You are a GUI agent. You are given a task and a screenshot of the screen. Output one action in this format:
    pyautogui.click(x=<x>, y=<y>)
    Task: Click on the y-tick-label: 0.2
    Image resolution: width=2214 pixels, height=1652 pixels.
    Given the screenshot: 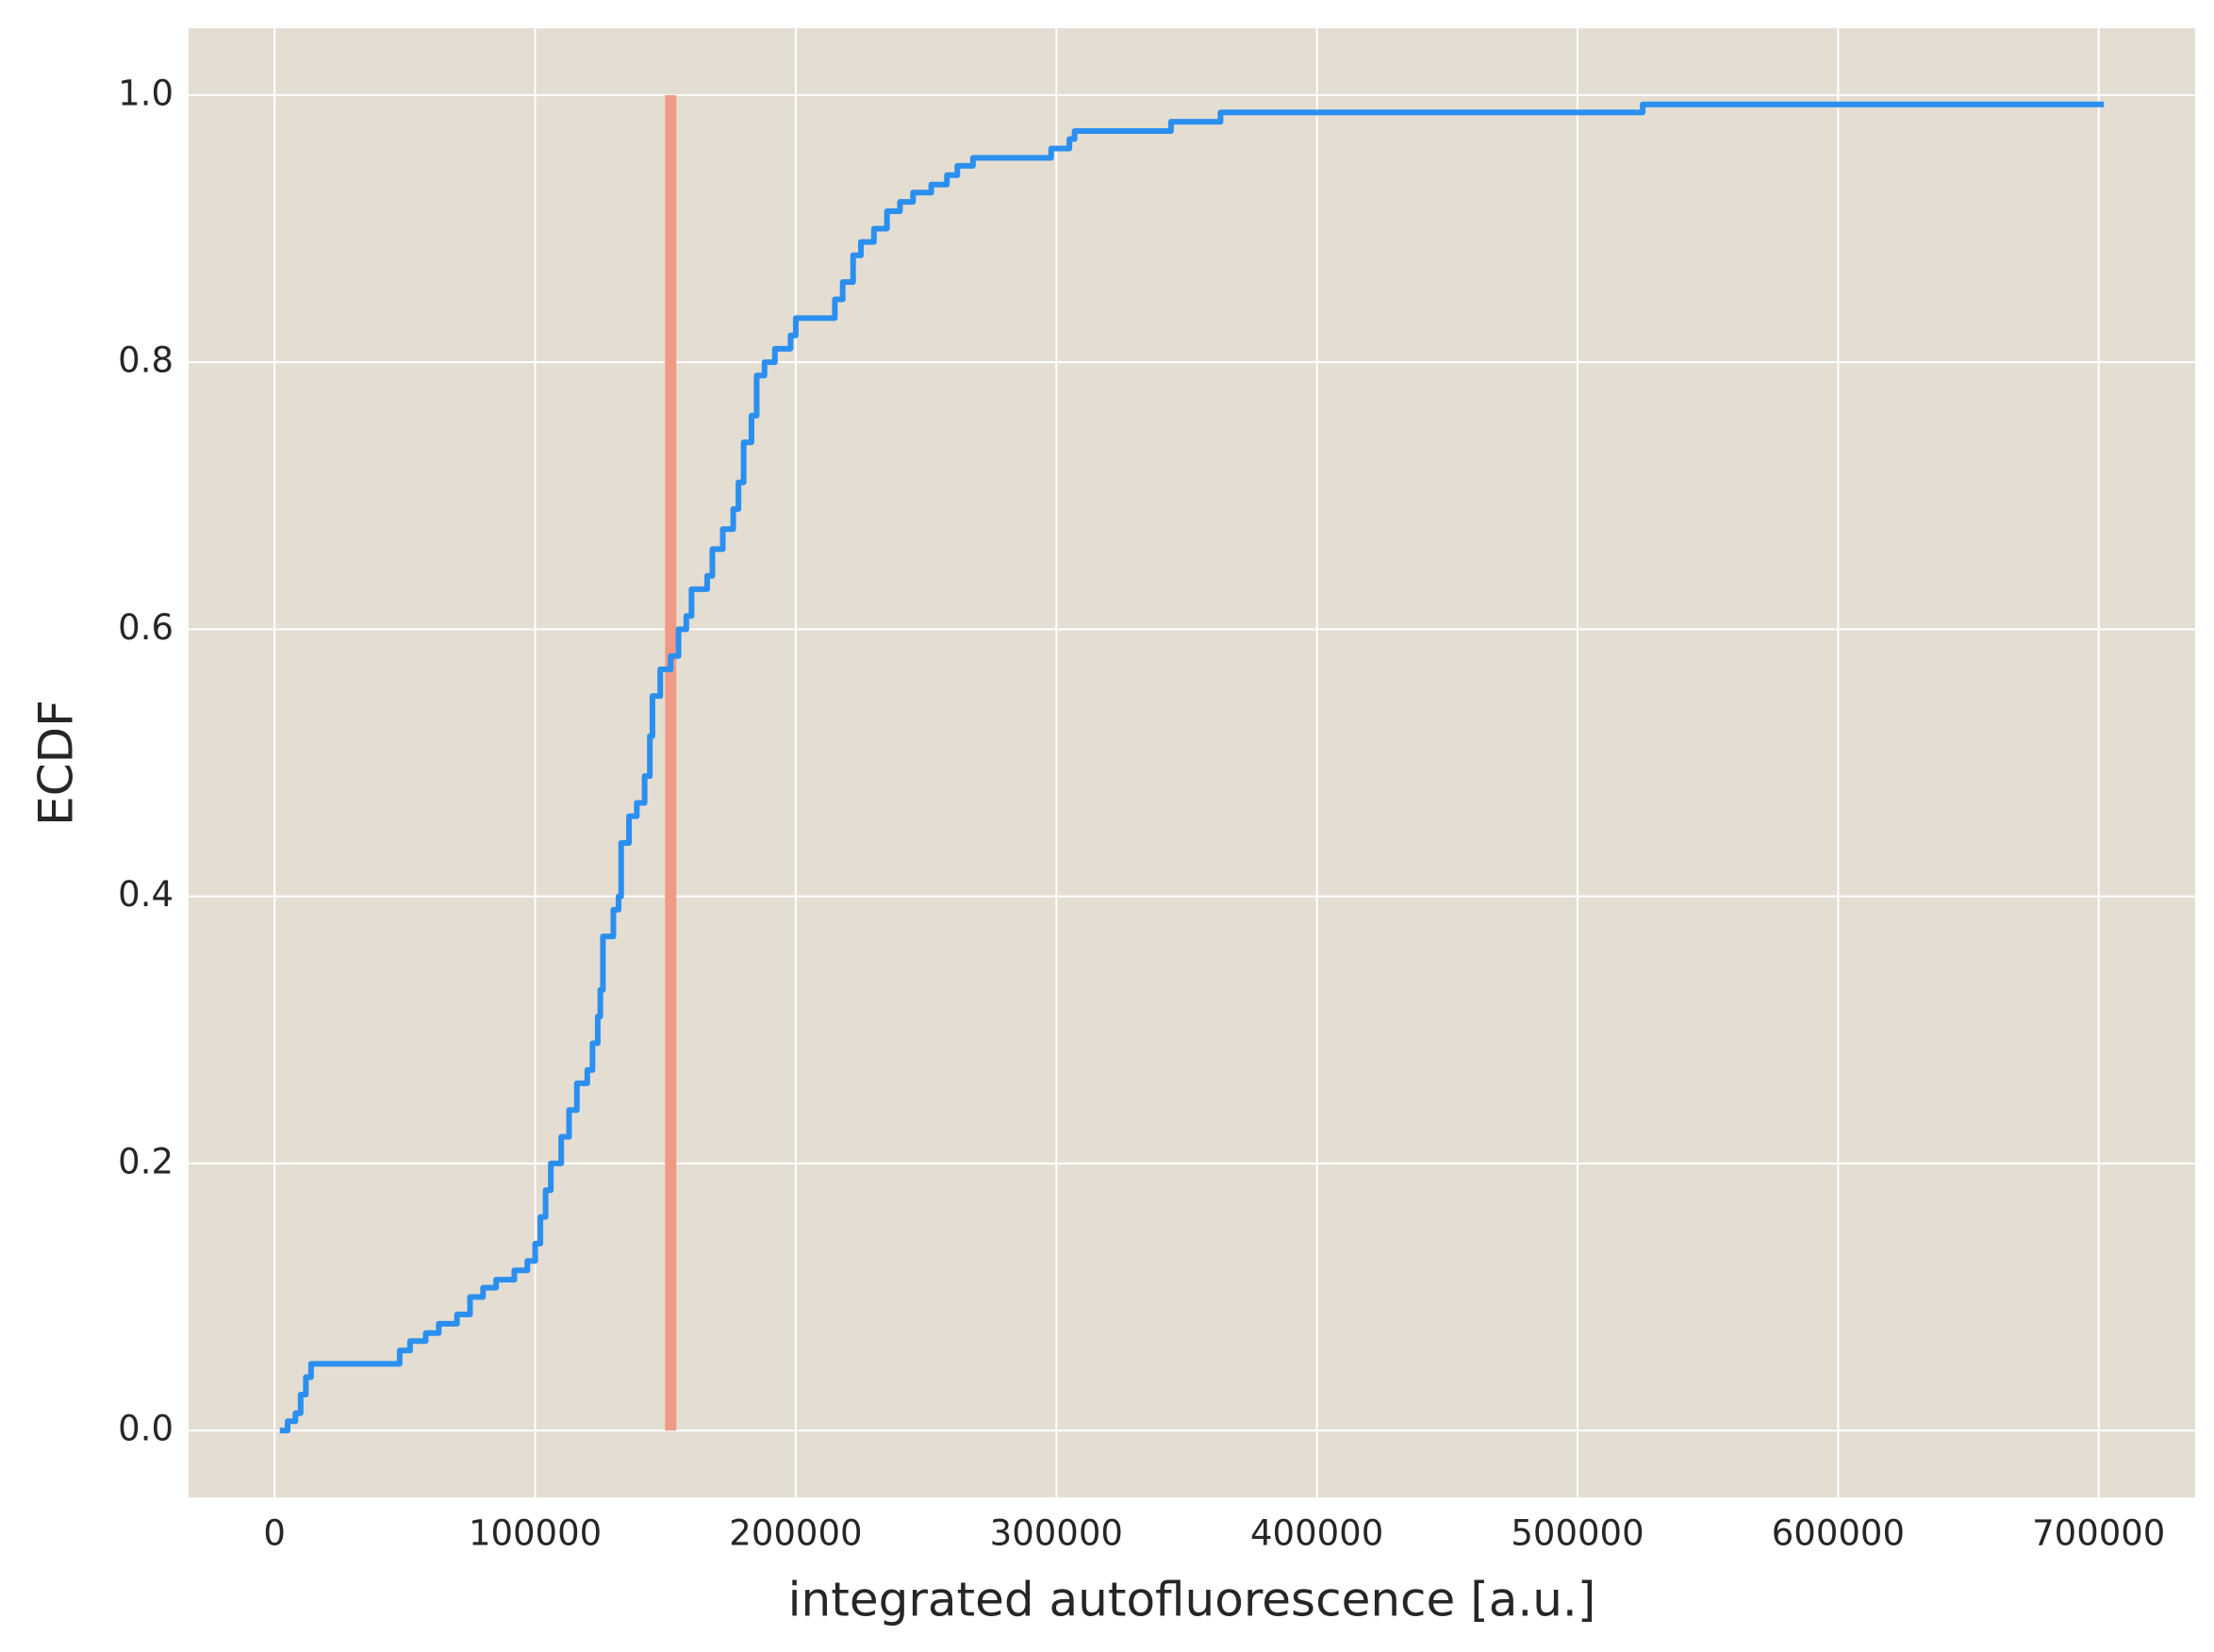 What is the action you would take?
    pyautogui.click(x=145, y=1161)
    